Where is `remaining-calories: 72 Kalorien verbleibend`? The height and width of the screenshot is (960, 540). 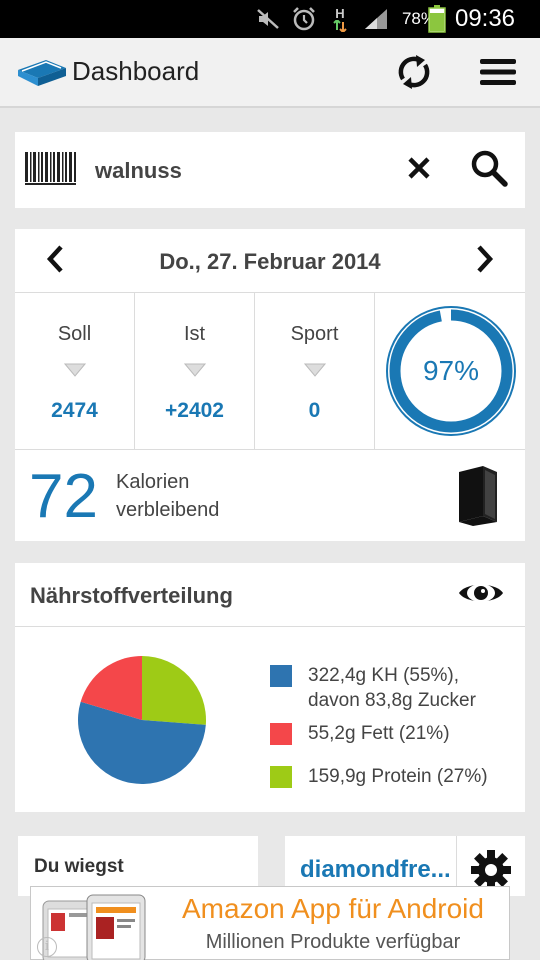 remaining-calories: 72 Kalorien verbleibend is located at coordinates (270, 495).